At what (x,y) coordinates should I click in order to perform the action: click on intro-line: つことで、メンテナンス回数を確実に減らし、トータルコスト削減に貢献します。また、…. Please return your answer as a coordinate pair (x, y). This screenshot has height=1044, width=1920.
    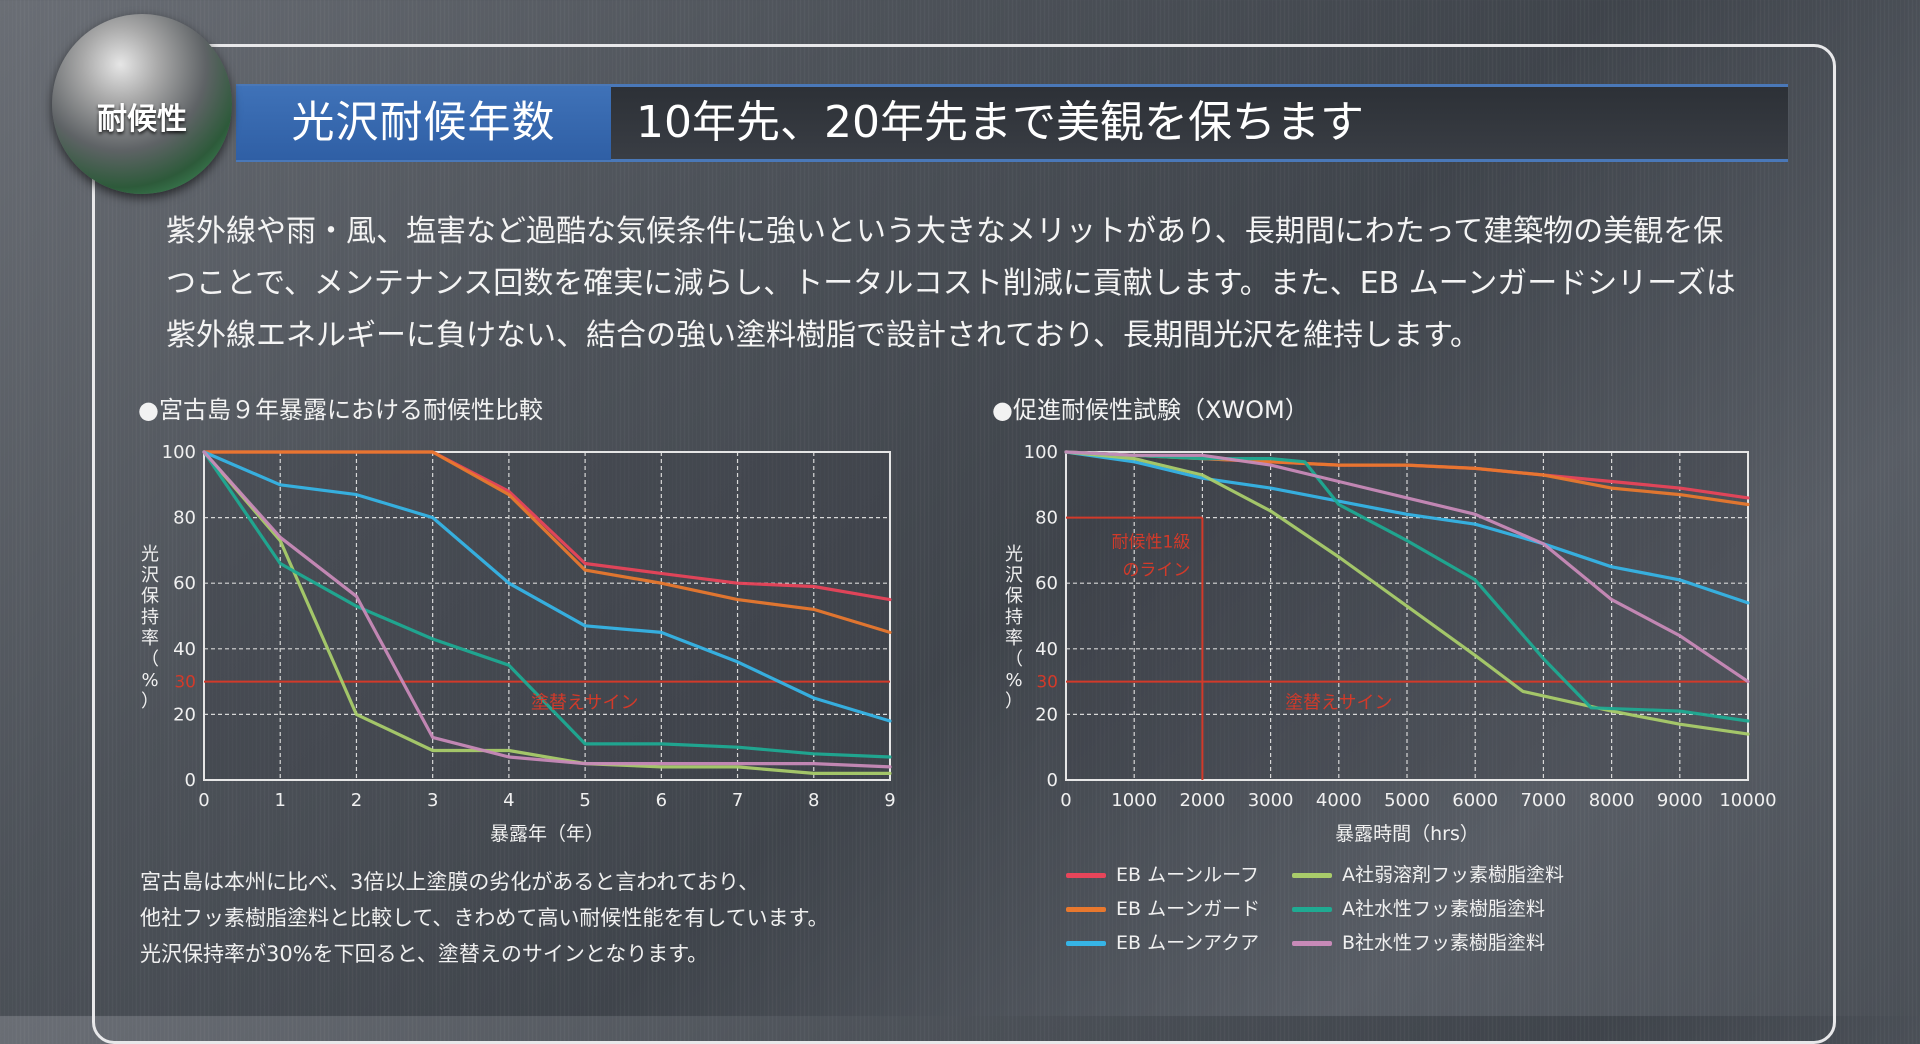
    Looking at the image, I should click on (951, 283).